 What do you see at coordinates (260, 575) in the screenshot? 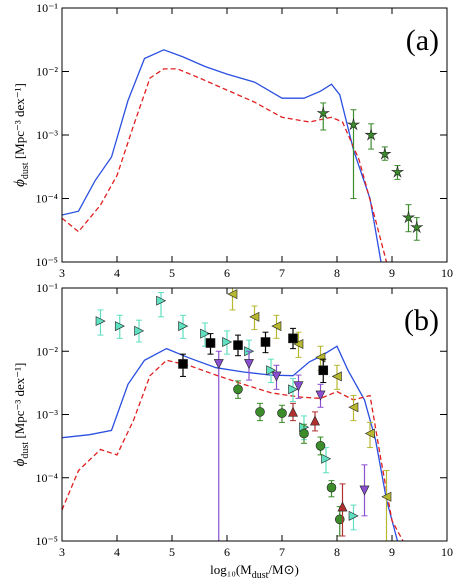
I see `x-label-sub: dust` at bounding box center [260, 575].